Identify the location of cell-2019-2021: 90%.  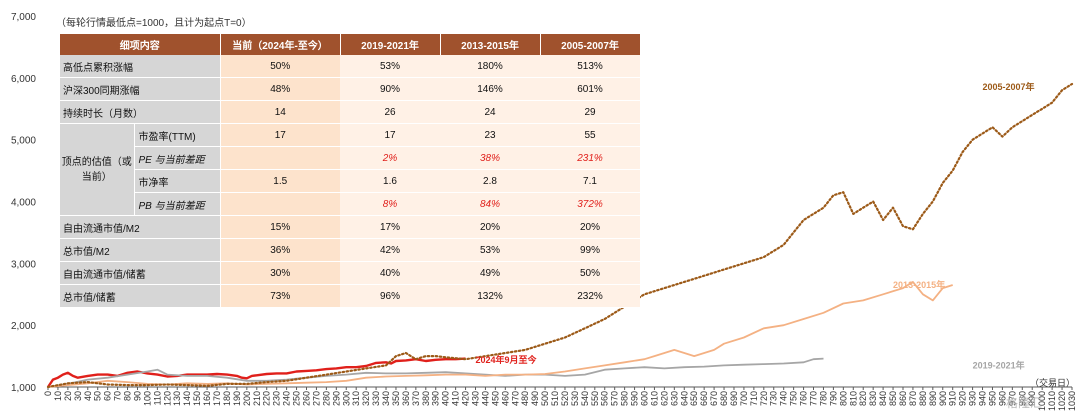
(390, 89).